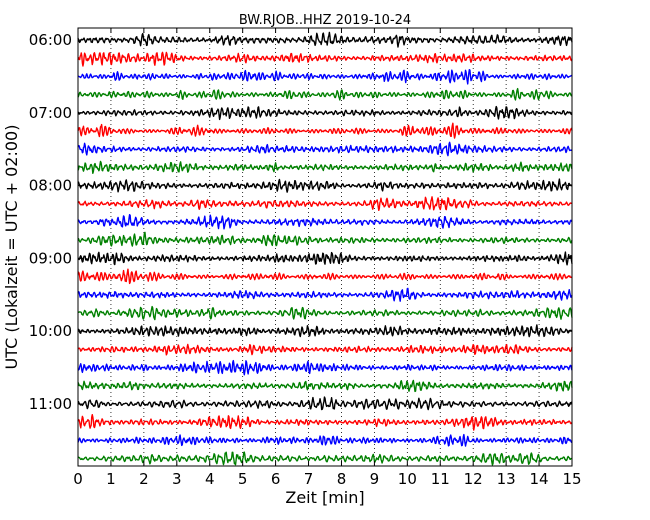  Describe the element at coordinates (473, 479) in the screenshot. I see `x-tick-label: 12` at that location.